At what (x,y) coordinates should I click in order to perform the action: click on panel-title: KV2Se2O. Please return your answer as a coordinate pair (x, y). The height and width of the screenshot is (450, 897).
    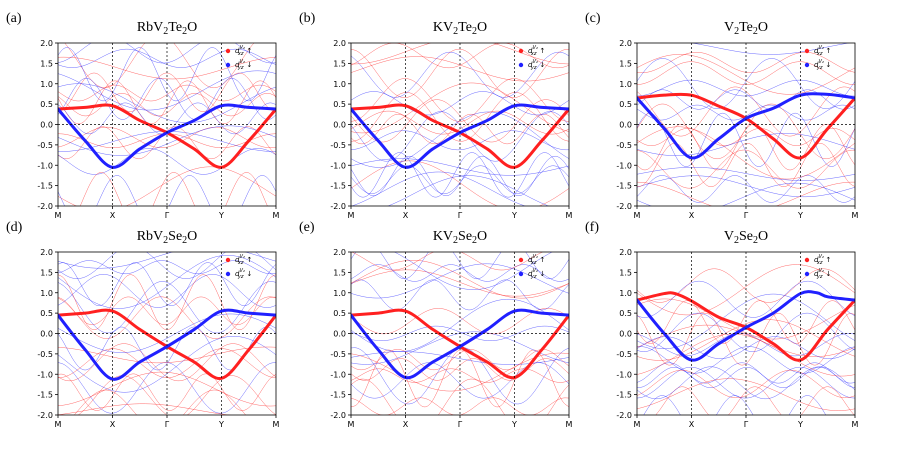
    Looking at the image, I should click on (460, 237).